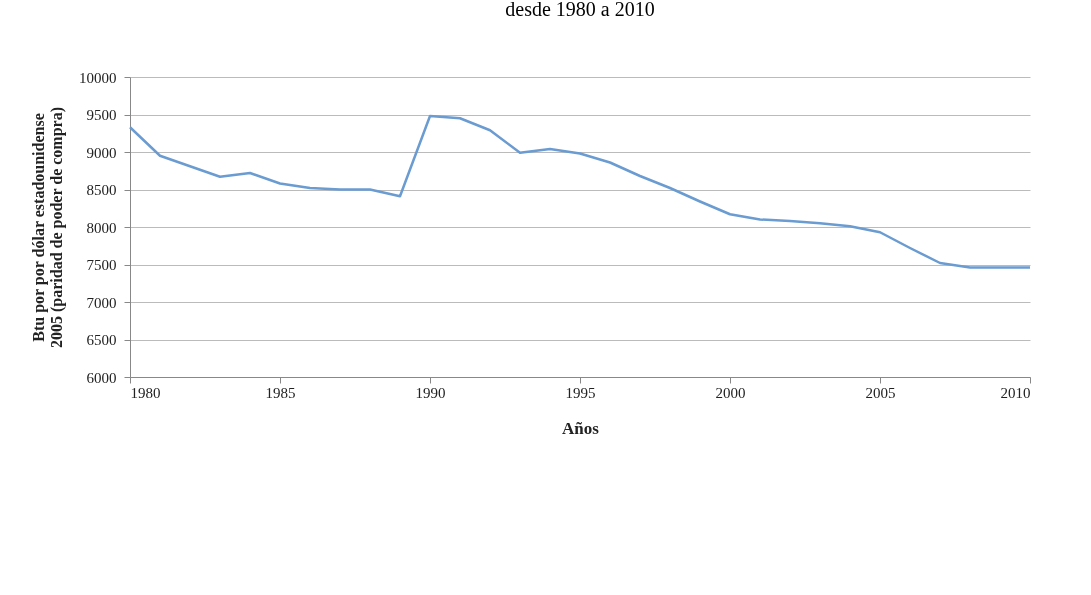 Image resolution: width=1091 pixels, height=595 pixels. What do you see at coordinates (581, 428) in the screenshot?
I see `x-axis-title: Años` at bounding box center [581, 428].